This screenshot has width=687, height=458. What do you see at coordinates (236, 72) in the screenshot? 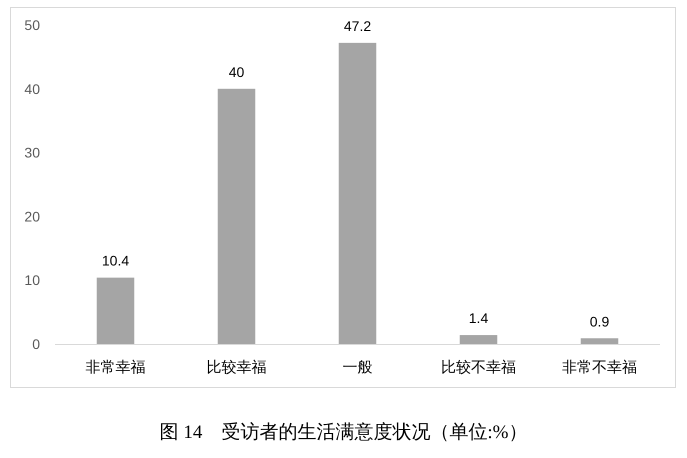
I see `data-label: 40` at bounding box center [236, 72].